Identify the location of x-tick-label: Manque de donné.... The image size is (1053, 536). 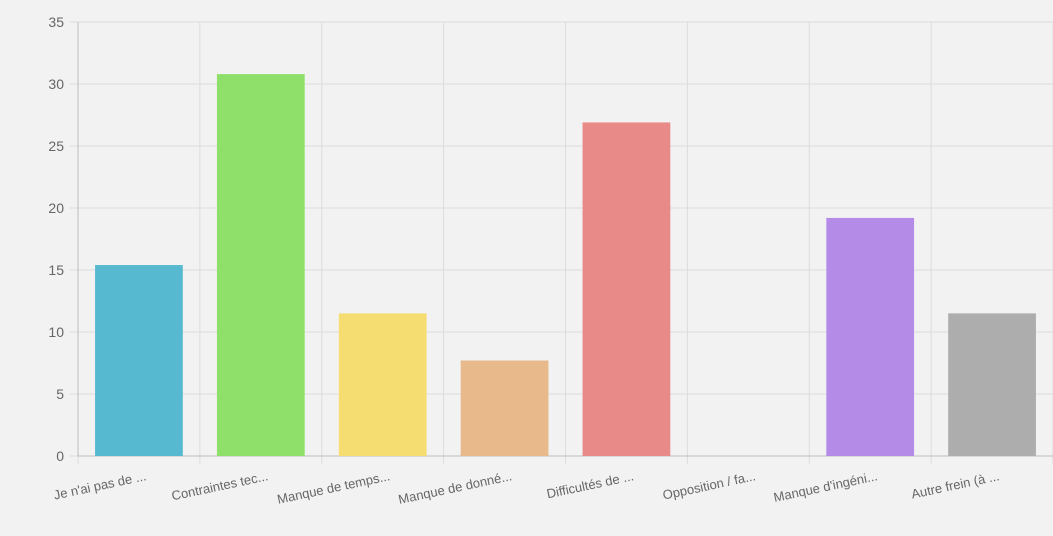
(455, 487).